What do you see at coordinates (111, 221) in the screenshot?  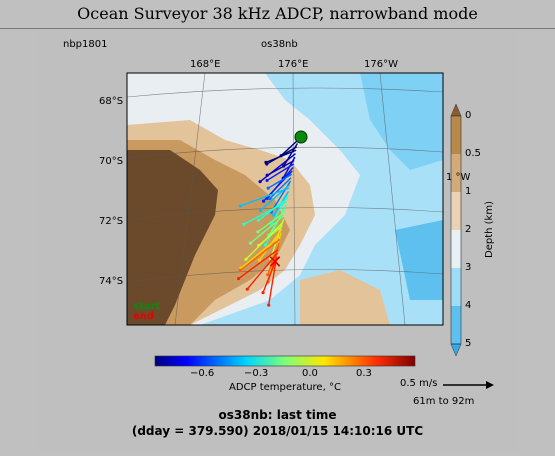 I see `lat-tick-72s: 72°S` at bounding box center [111, 221].